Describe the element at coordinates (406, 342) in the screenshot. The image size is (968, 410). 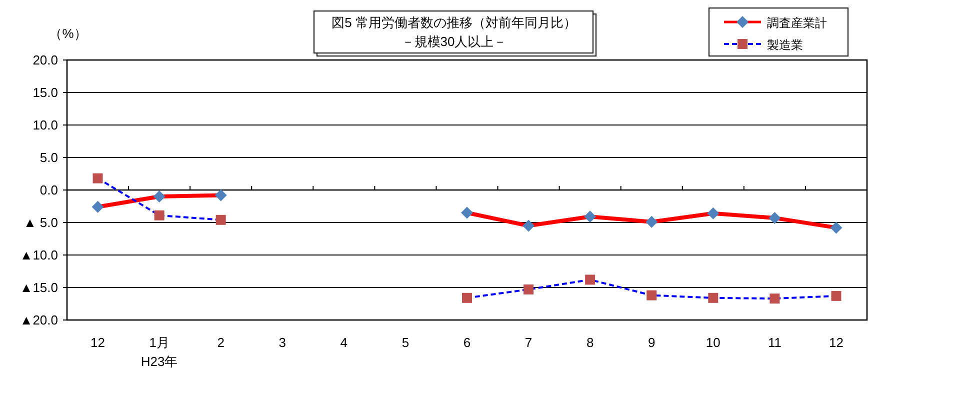
I see `x-tick-label: 5` at that location.